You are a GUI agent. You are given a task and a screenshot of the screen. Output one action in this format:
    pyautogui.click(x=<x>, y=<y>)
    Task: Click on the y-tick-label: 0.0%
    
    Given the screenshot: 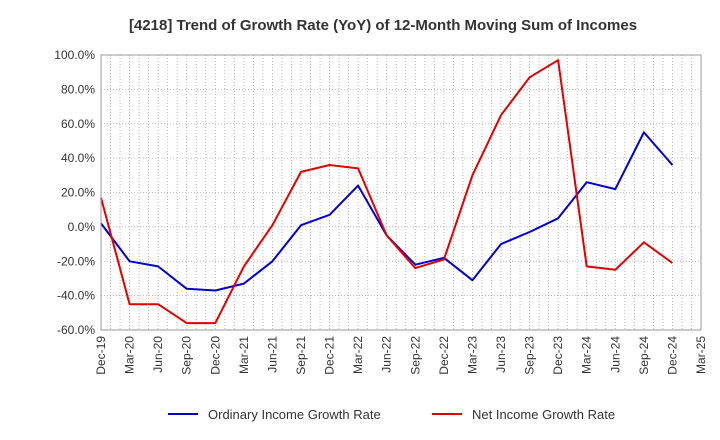 What is the action you would take?
    pyautogui.click(x=82, y=227)
    